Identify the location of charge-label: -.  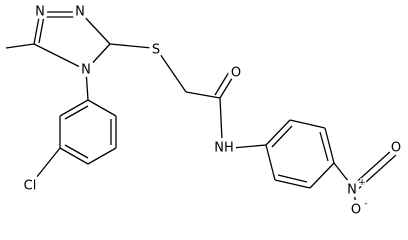
(365, 204).